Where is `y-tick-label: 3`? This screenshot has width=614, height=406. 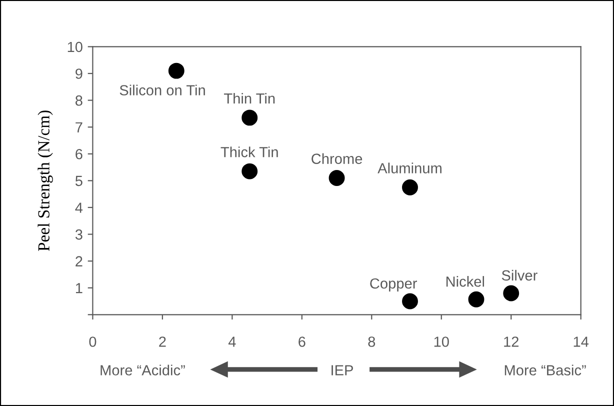
y-tick-label: 3 is located at coordinates (78, 234).